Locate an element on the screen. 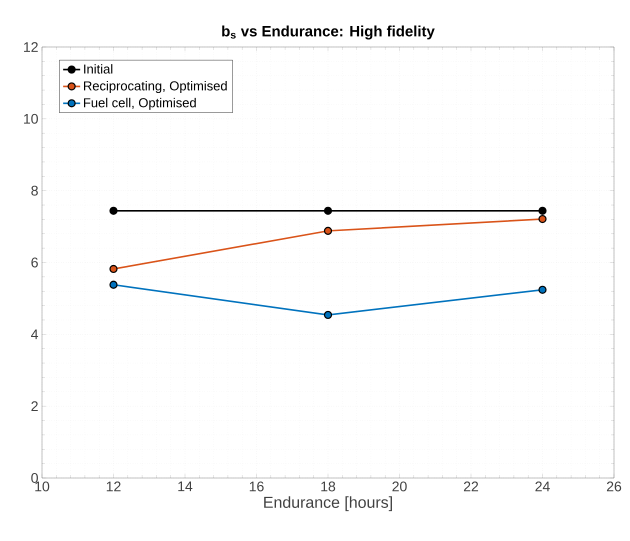 This screenshot has width=630, height=541. y-tick-label: 0 is located at coordinates (34, 478).